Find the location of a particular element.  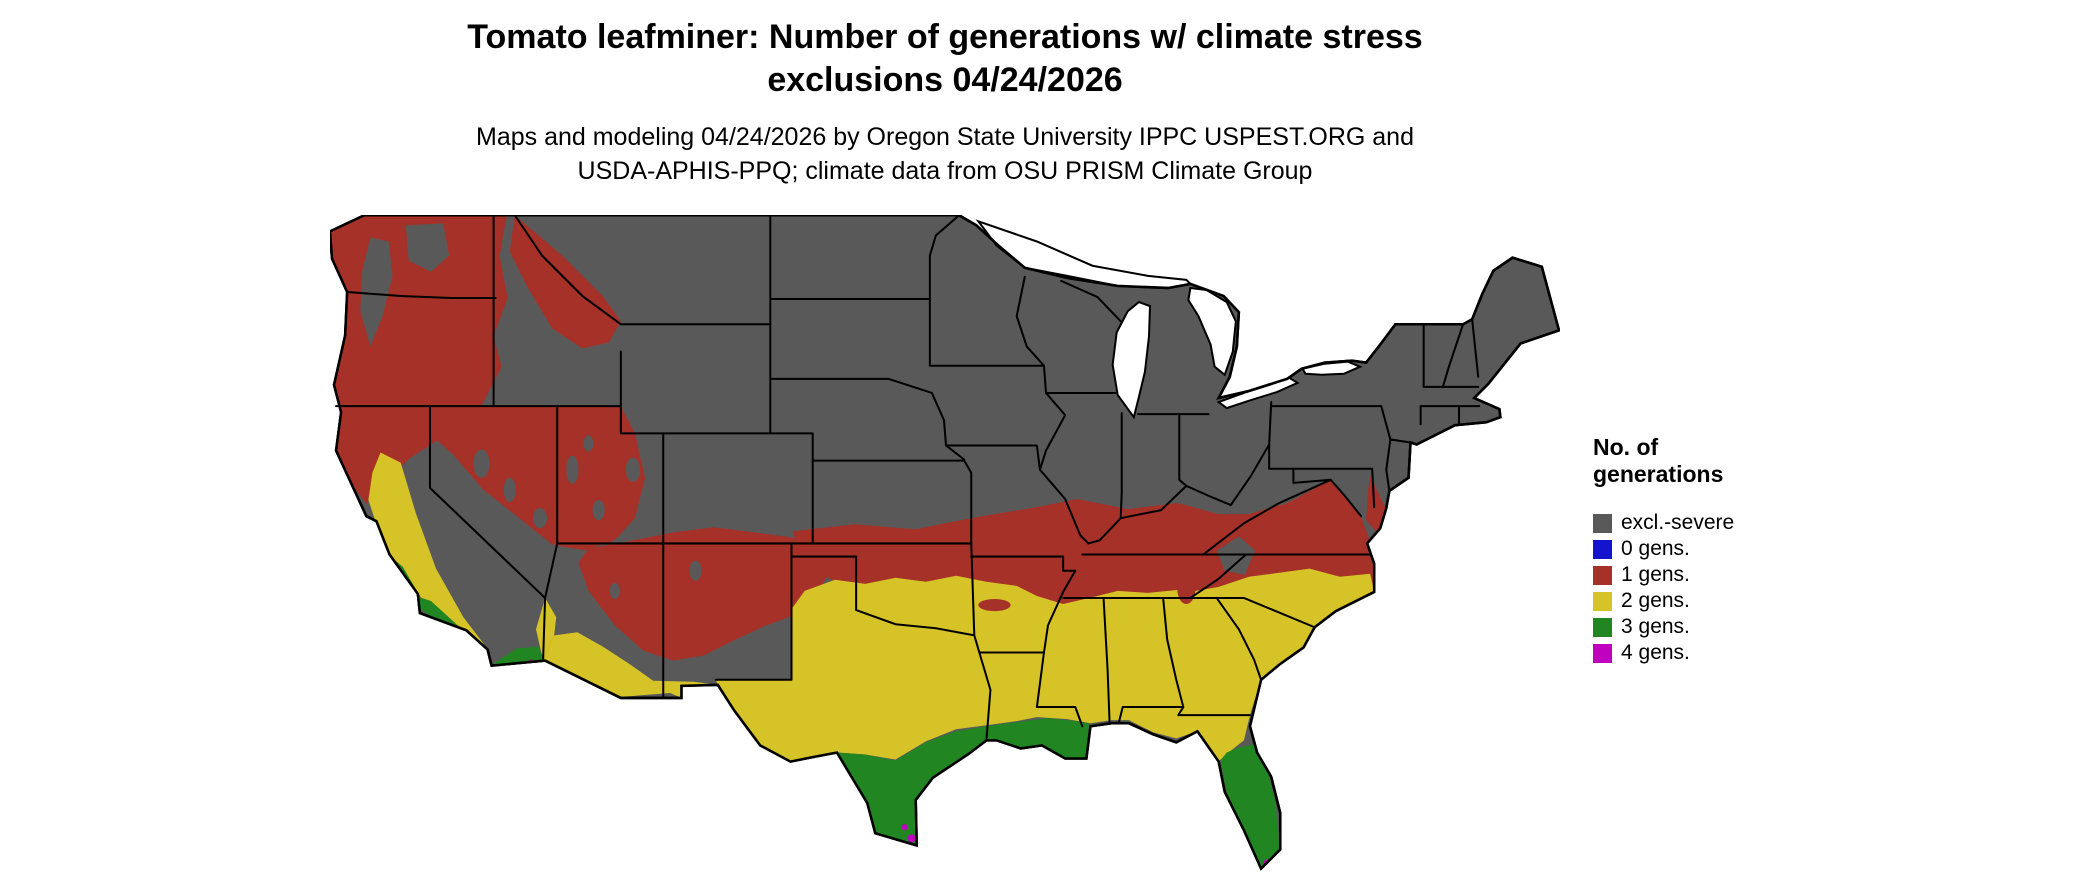

region-3gens-florida is located at coordinates (1250, 806).